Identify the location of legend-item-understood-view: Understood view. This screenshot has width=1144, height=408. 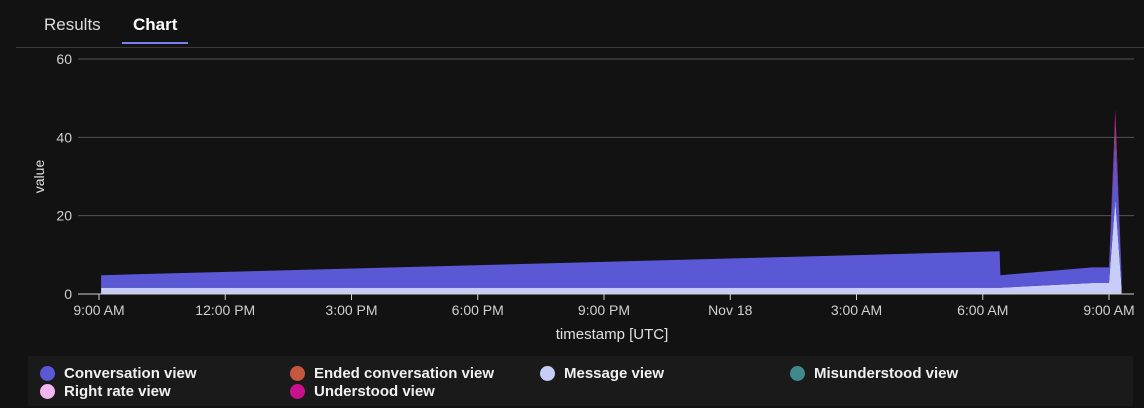
(362, 391).